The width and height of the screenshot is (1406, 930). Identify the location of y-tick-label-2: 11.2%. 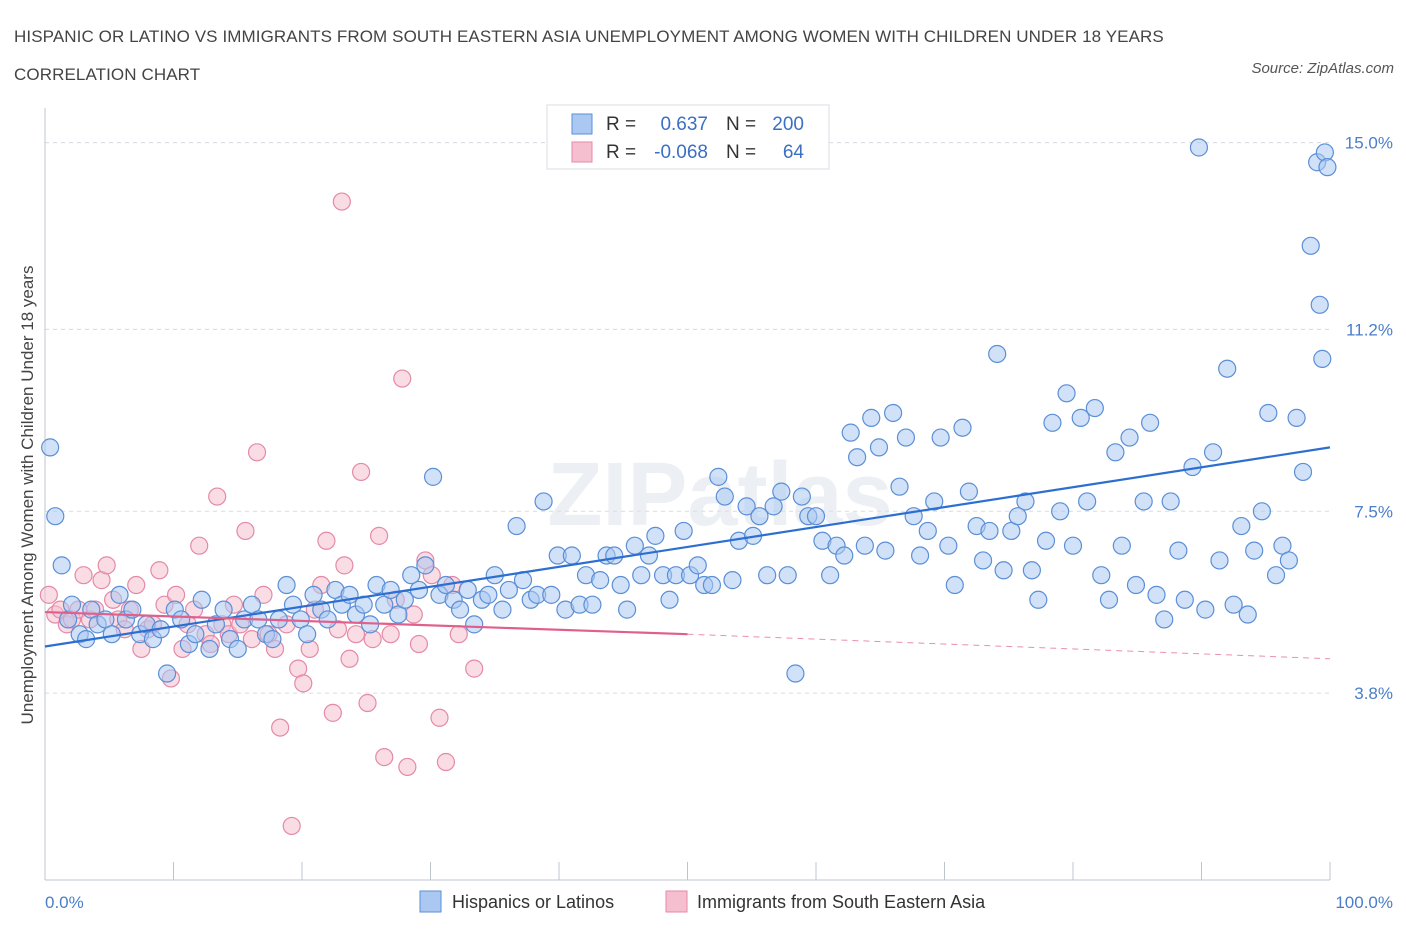
(1369, 329).